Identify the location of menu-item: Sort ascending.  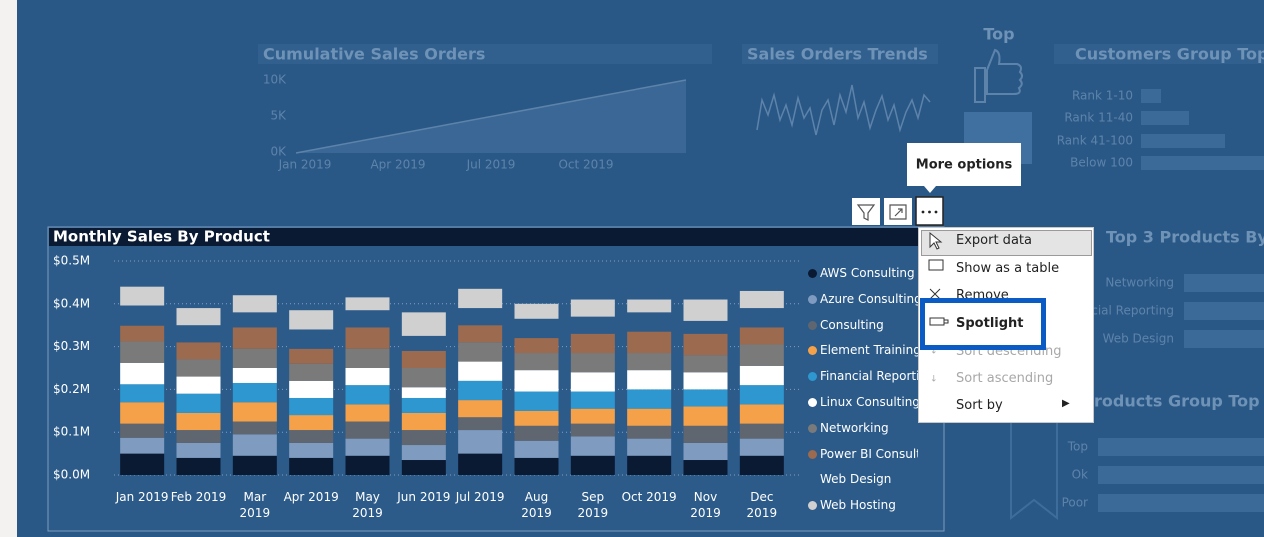
(1005, 378).